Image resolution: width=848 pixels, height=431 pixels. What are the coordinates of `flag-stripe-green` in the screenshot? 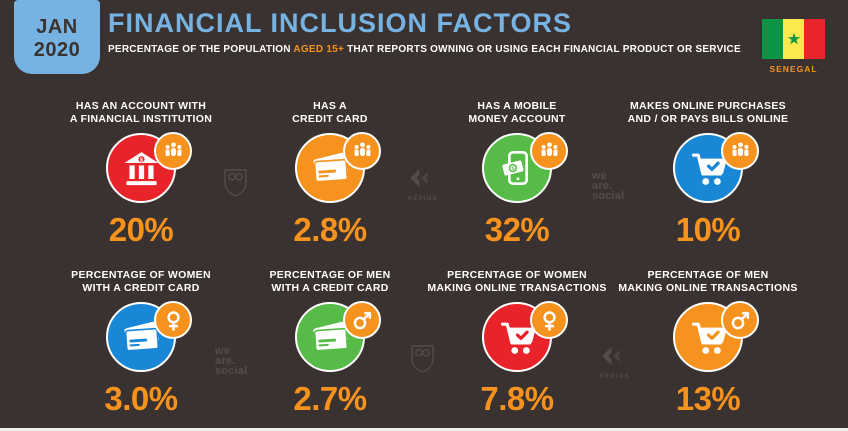 It's located at (772, 39).